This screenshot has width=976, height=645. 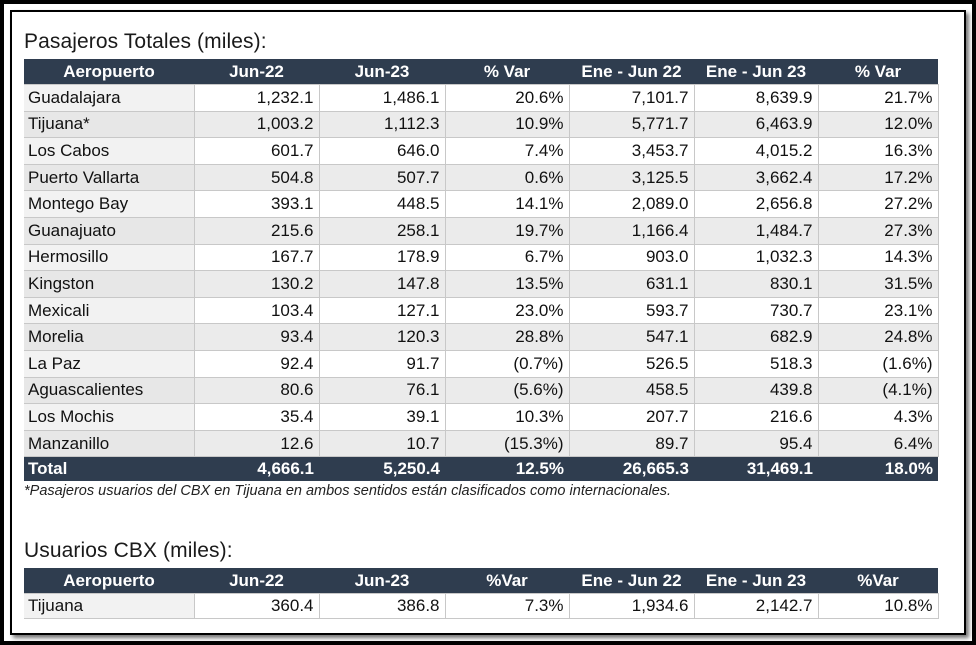 I want to click on table-cell: 14.3%, so click(x=878, y=257).